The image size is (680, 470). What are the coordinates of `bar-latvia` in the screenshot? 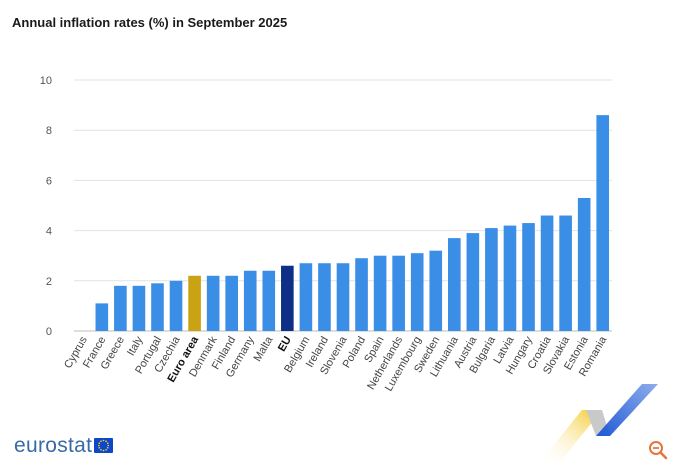 It's located at (510, 278).